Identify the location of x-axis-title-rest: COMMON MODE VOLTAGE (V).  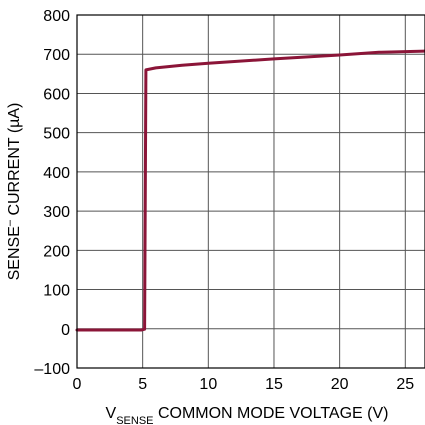
(271, 413).